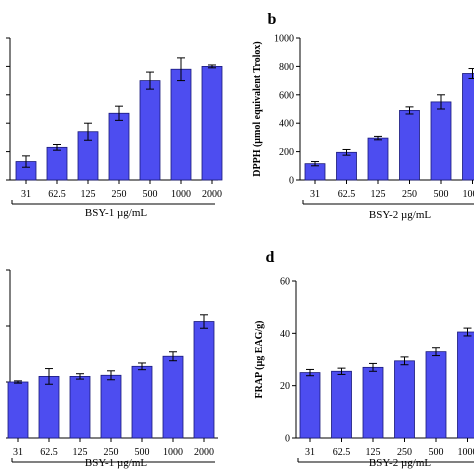 This screenshot has width=474, height=474. Describe the element at coordinates (286, 67) in the screenshot. I see `y-tick-label: 800` at that location.